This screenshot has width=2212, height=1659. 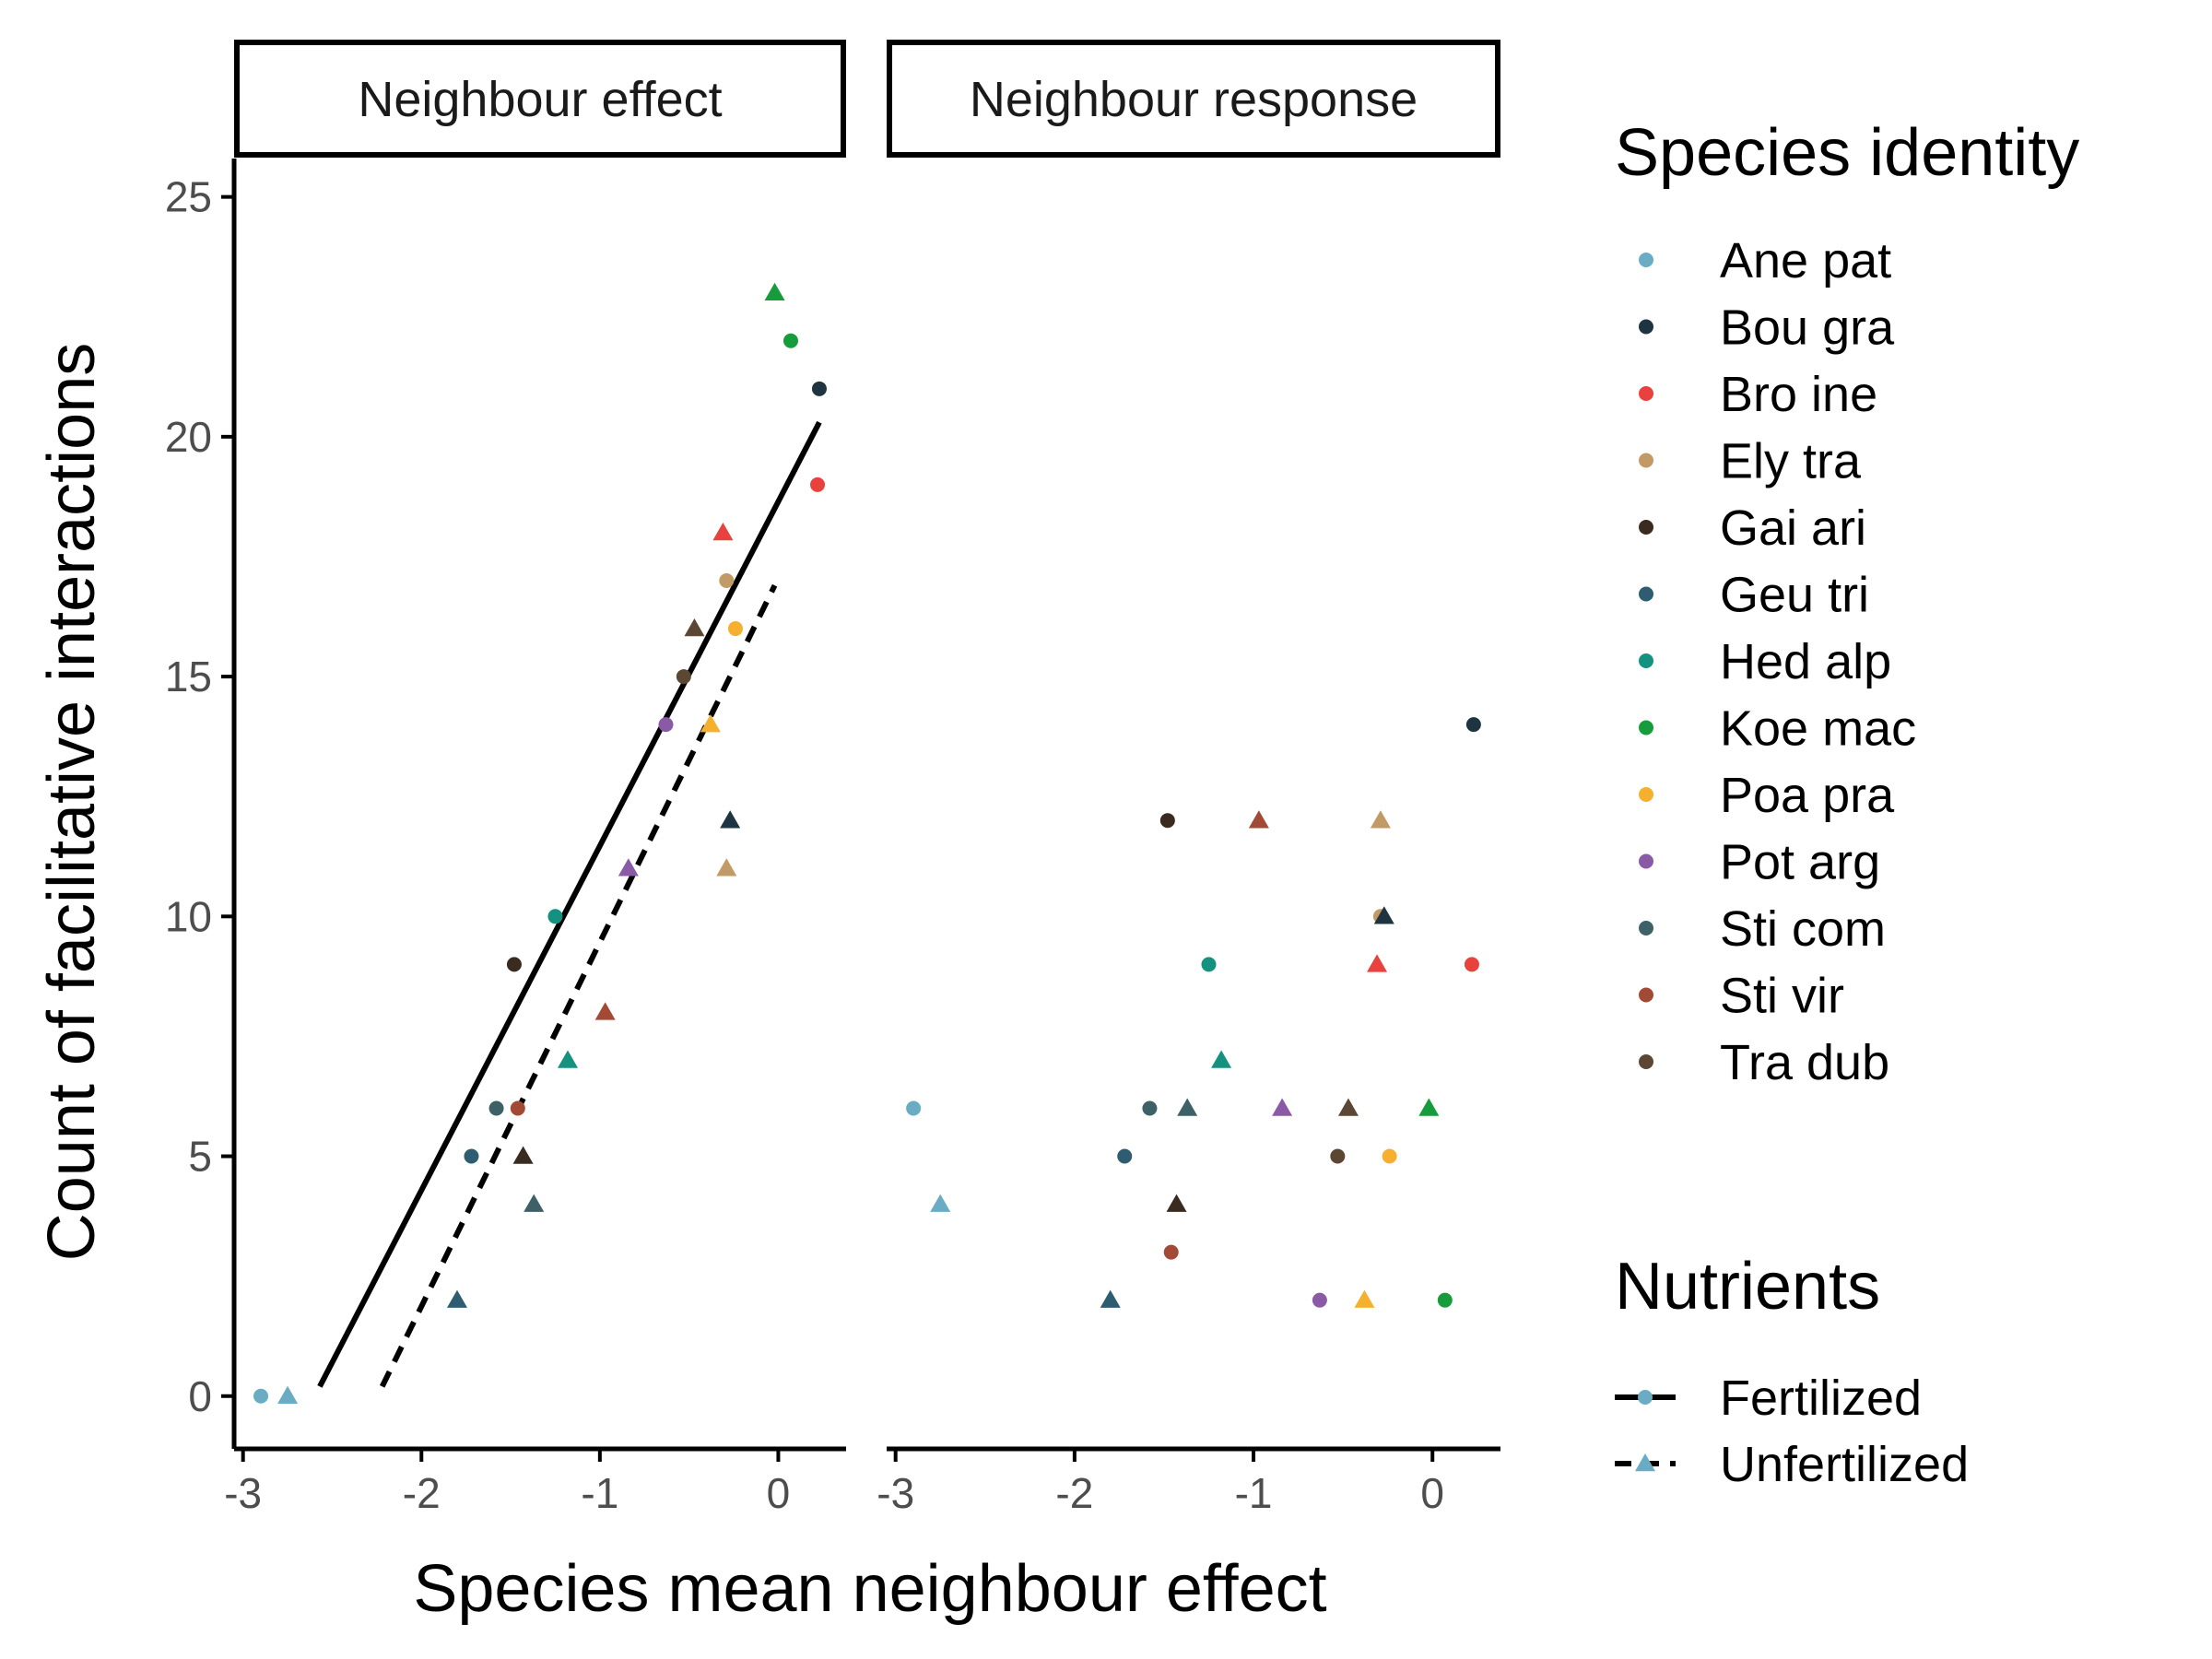 What do you see at coordinates (1646, 527) in the screenshot?
I see `legend-key-gai-ari` at bounding box center [1646, 527].